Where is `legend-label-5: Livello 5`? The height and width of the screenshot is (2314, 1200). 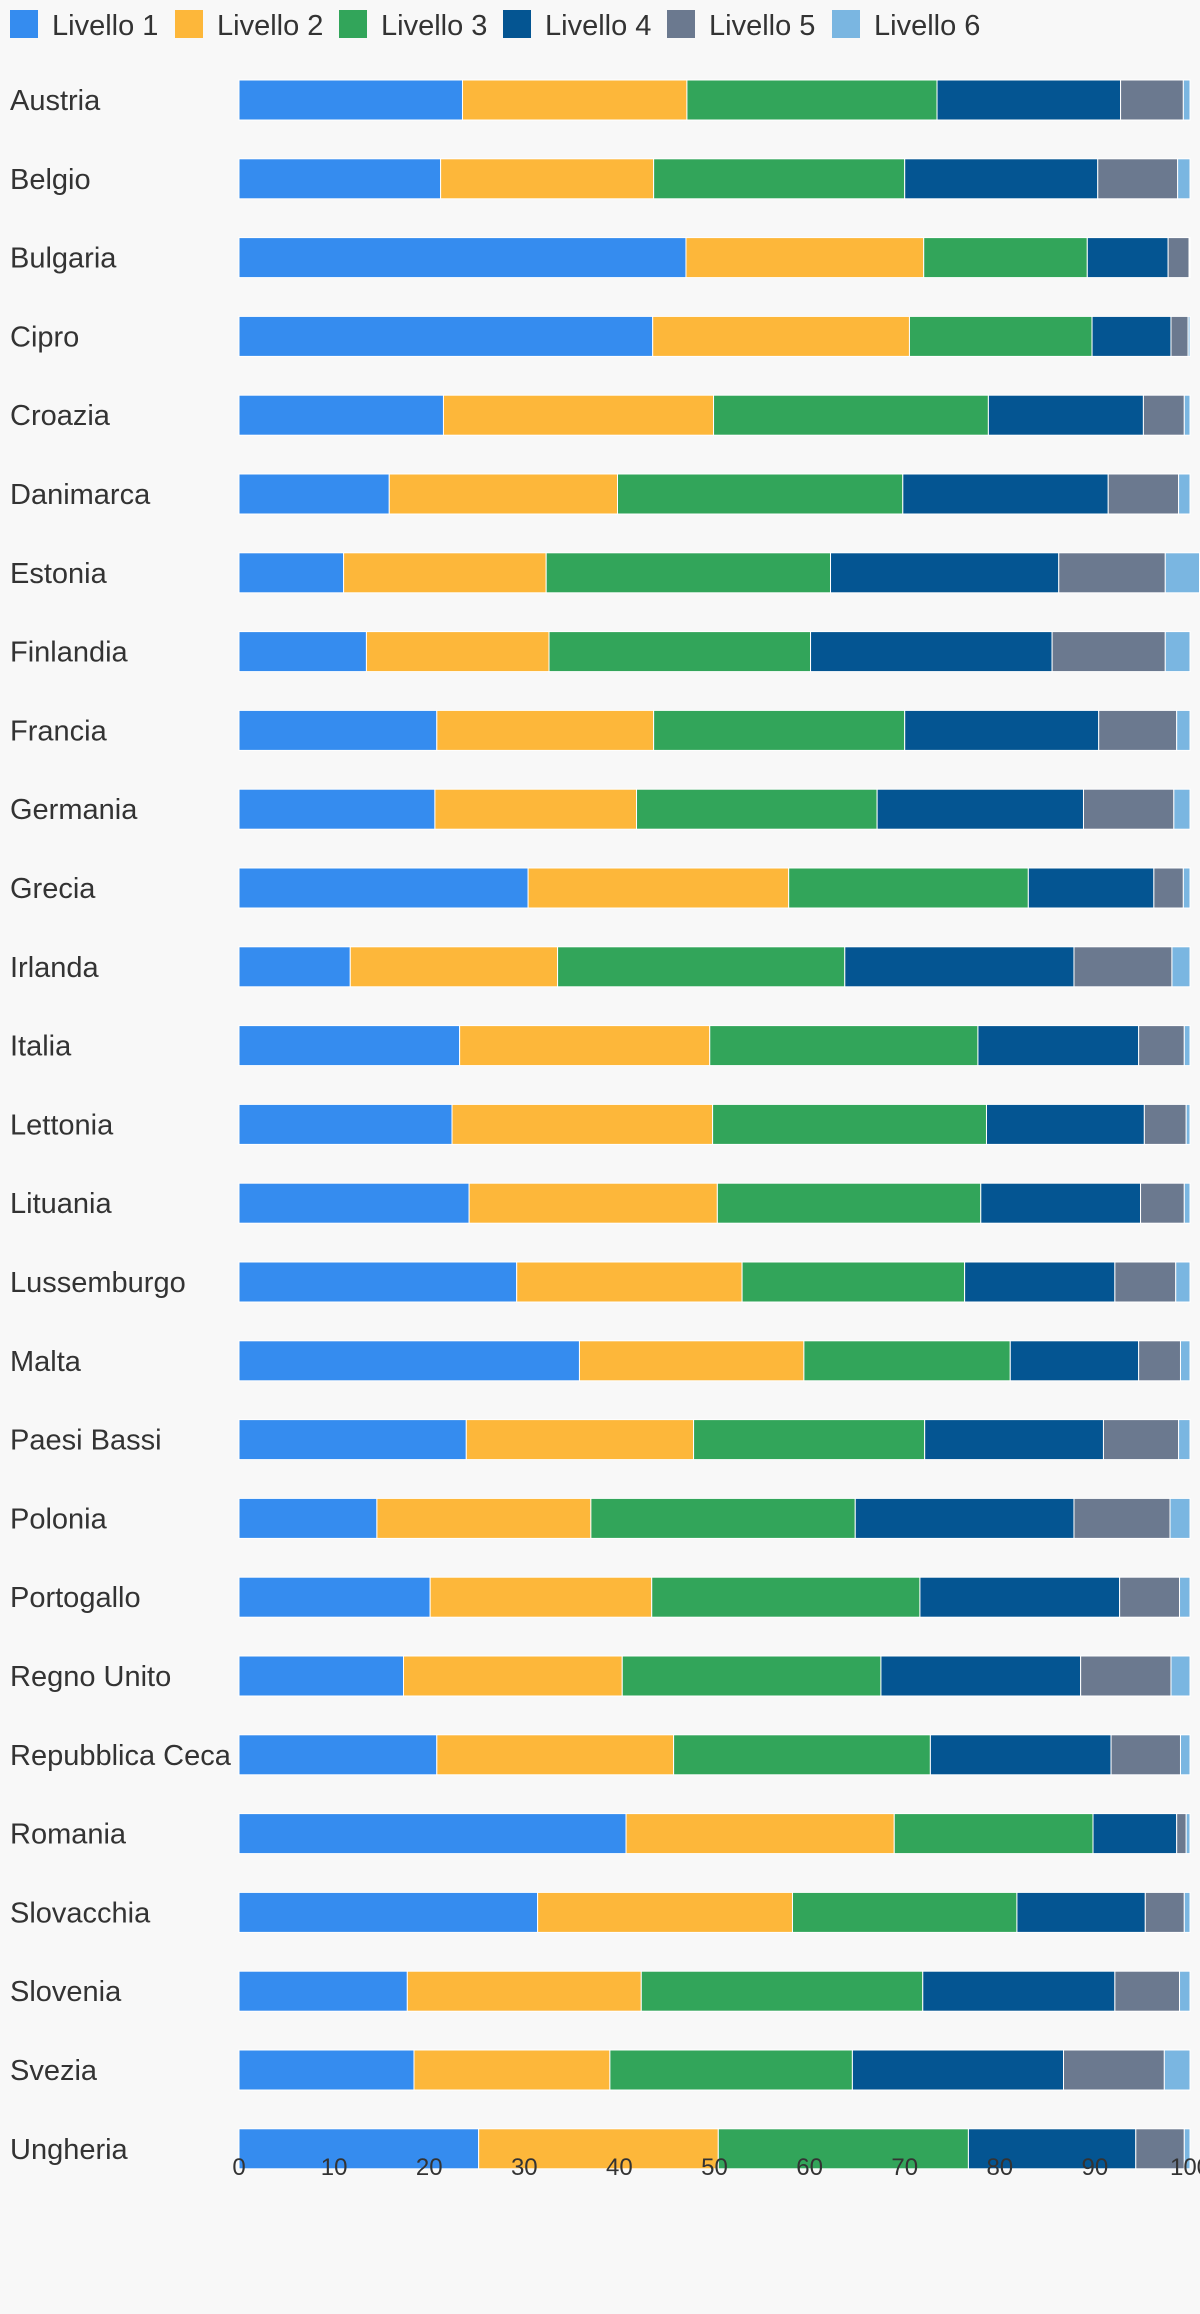 legend-label-5: Livello 5 is located at coordinates (762, 26).